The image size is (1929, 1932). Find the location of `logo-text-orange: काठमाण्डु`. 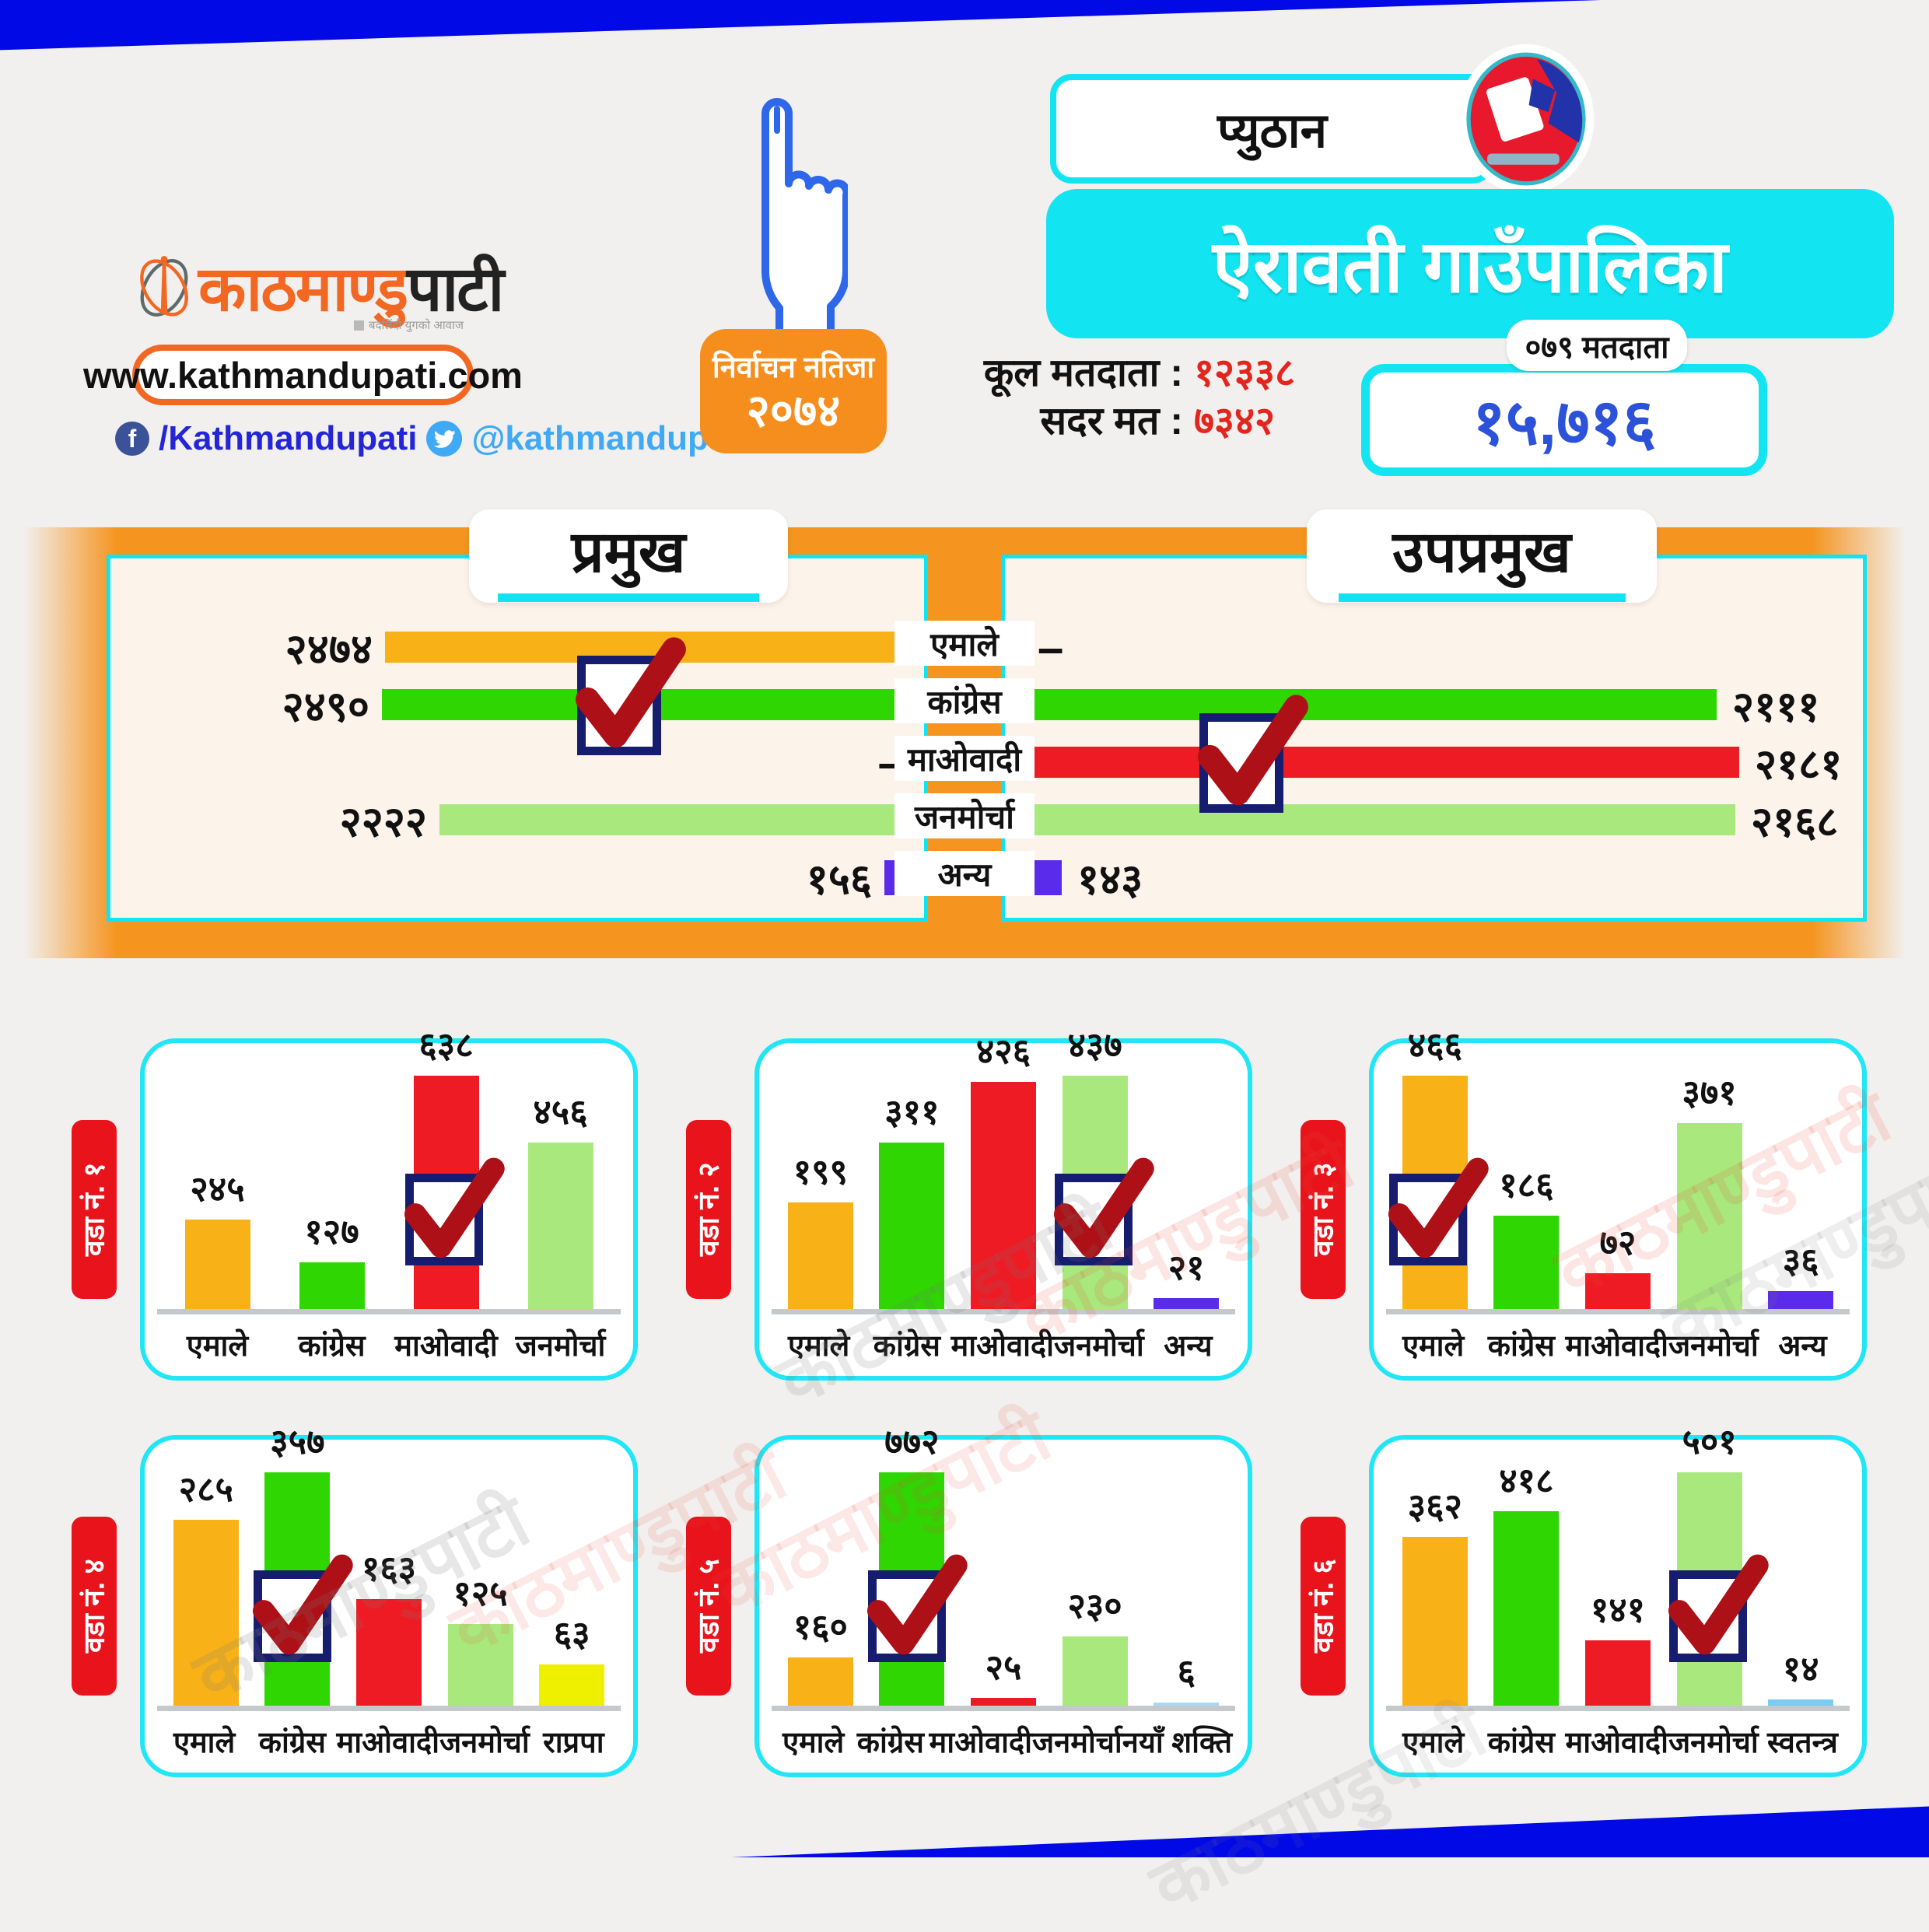

logo-text-orange: काठमाण्डु is located at coordinates (303, 289).